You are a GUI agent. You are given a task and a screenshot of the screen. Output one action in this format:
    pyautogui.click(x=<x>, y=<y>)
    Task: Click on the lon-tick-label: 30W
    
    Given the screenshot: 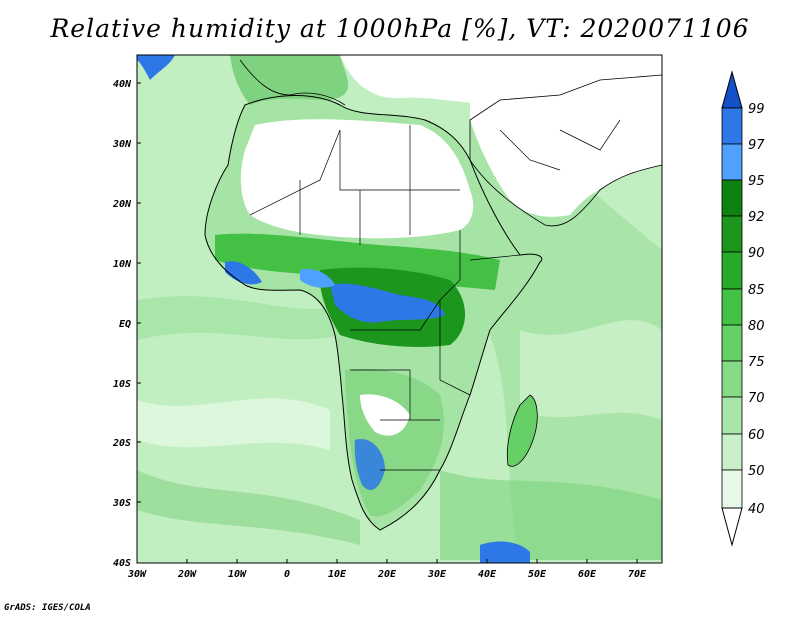 What is the action you would take?
    pyautogui.click(x=137, y=574)
    